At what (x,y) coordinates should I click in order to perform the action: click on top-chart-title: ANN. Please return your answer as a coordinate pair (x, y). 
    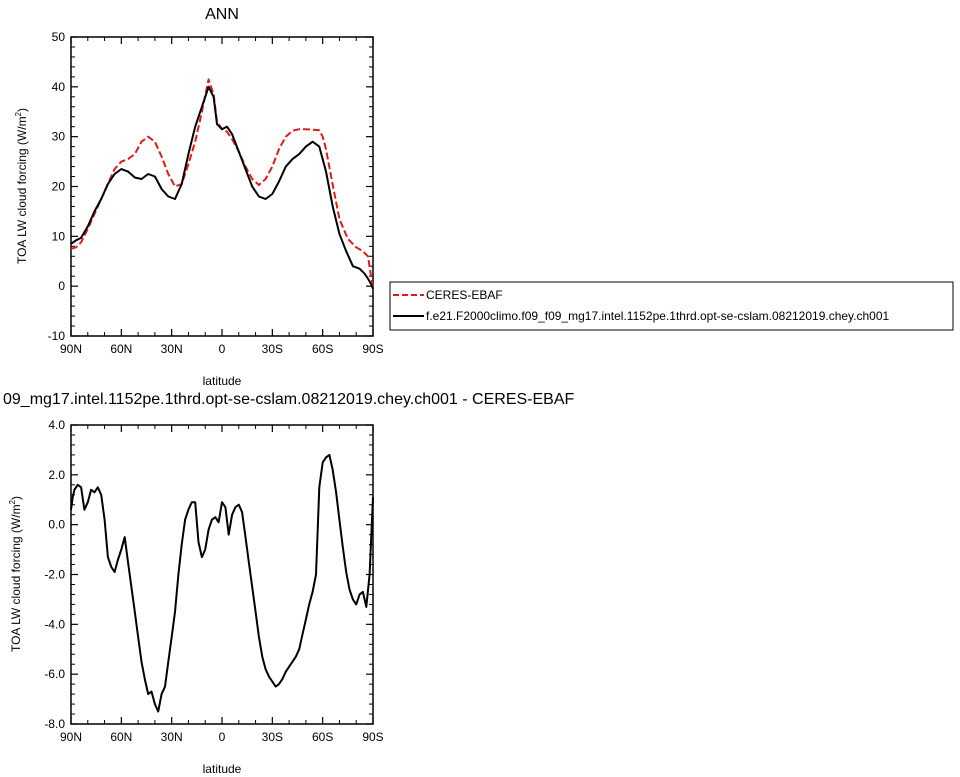
    Looking at the image, I should click on (222, 14).